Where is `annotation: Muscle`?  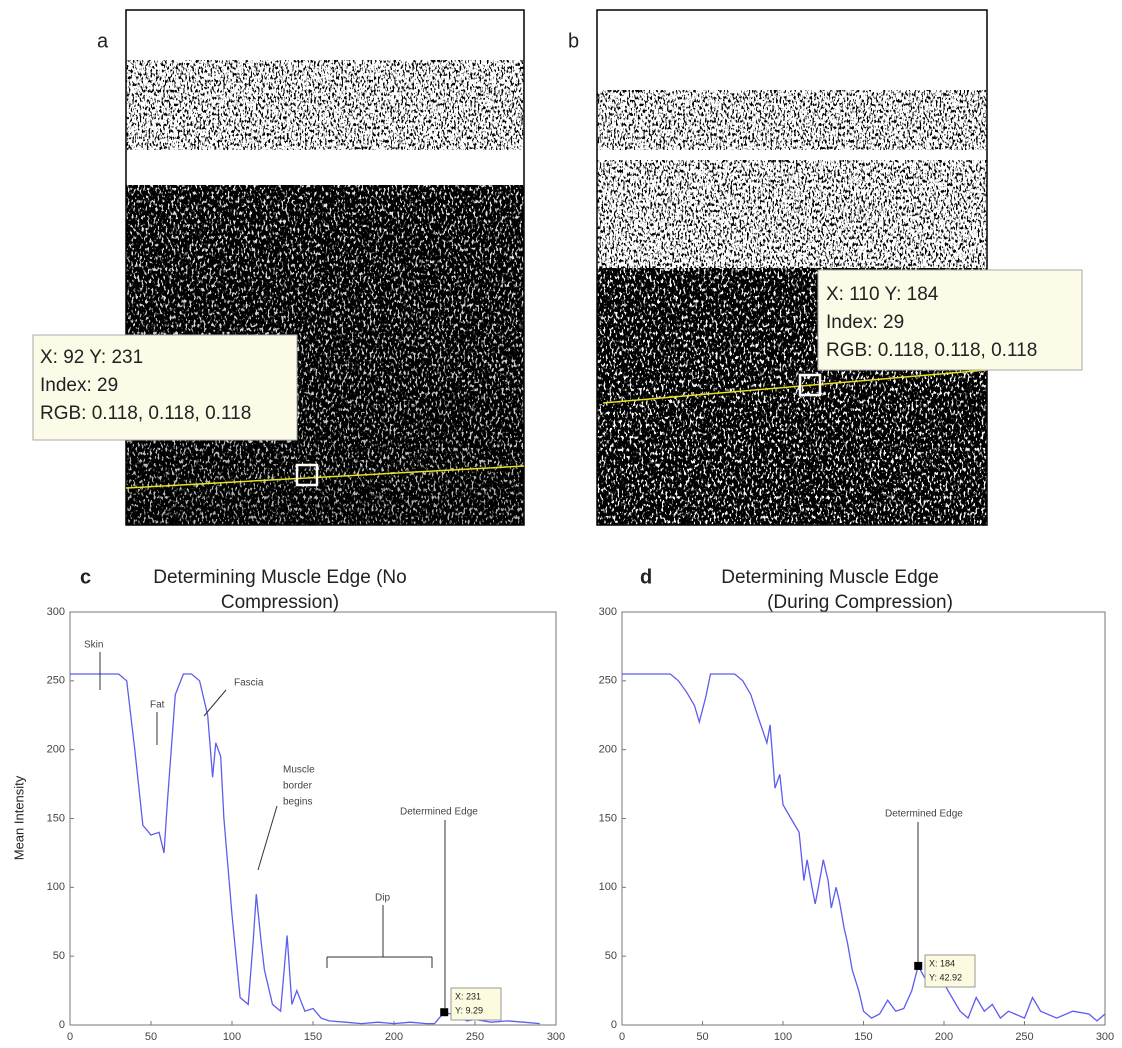 annotation: Muscle is located at coordinates (299, 770).